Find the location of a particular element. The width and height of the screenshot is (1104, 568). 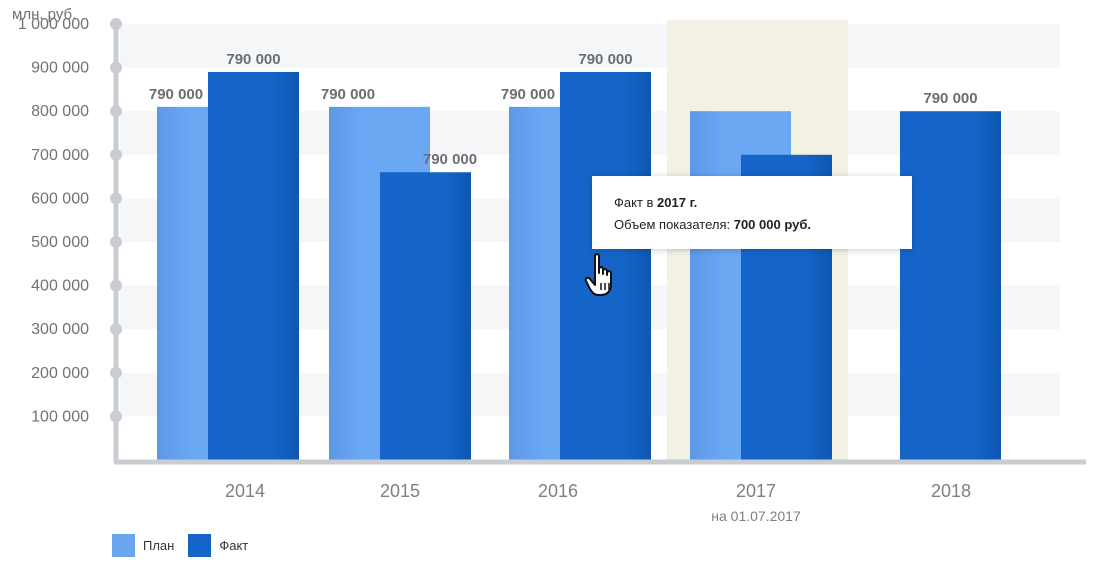

legend-swatch-fact is located at coordinates (200, 545).